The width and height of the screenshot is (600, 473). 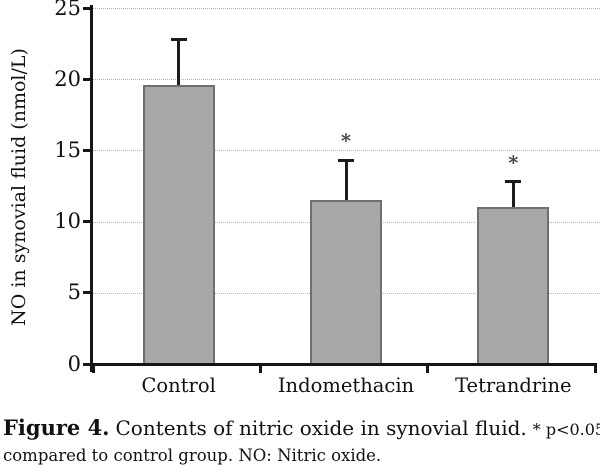 I want to click on y-axis-tick-label-15: 15, so click(x=67, y=149).